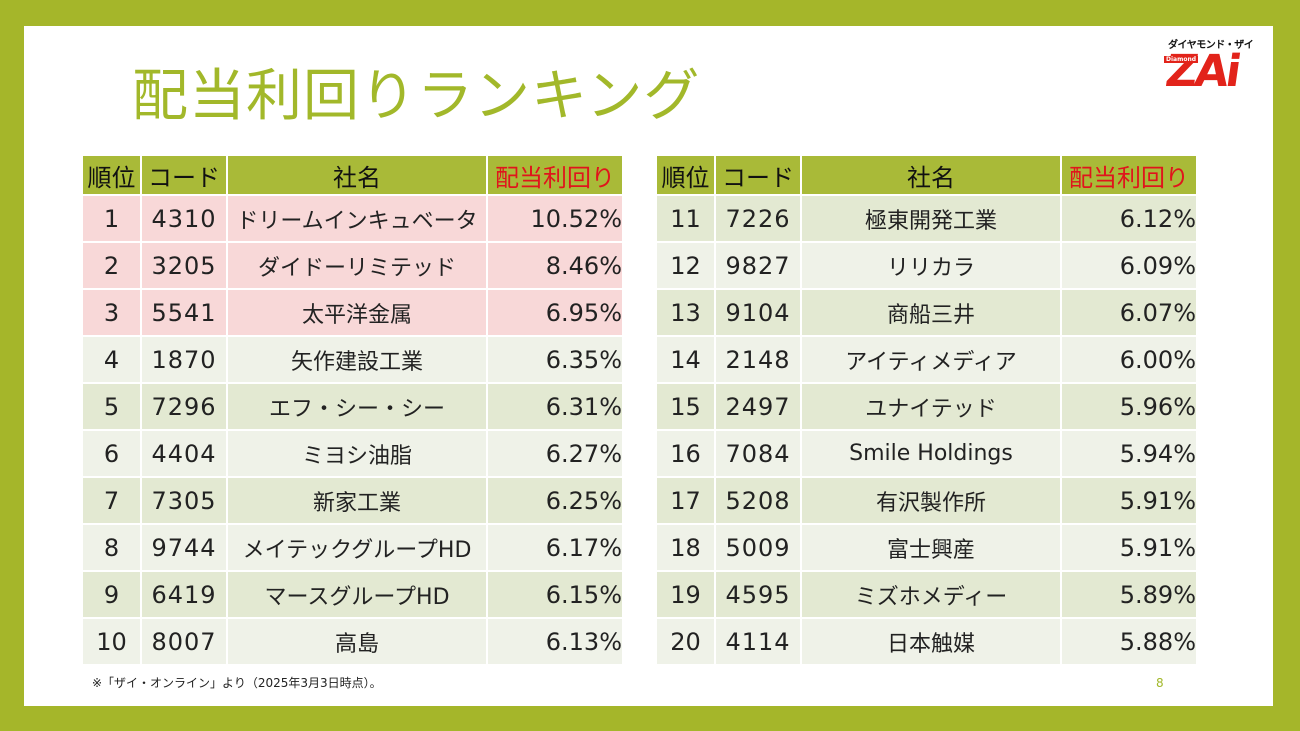 Image resolution: width=1300 pixels, height=731 pixels. I want to click on company-name-cell: ドリームインキュベータ, so click(357, 218).